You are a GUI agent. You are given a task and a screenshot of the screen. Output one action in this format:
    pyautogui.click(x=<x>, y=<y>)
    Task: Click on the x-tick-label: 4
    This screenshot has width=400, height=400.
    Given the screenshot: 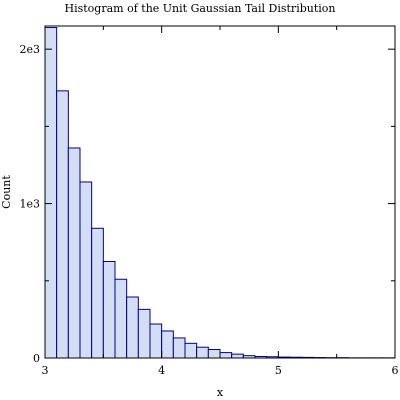 What is the action you would take?
    pyautogui.click(x=161, y=370)
    